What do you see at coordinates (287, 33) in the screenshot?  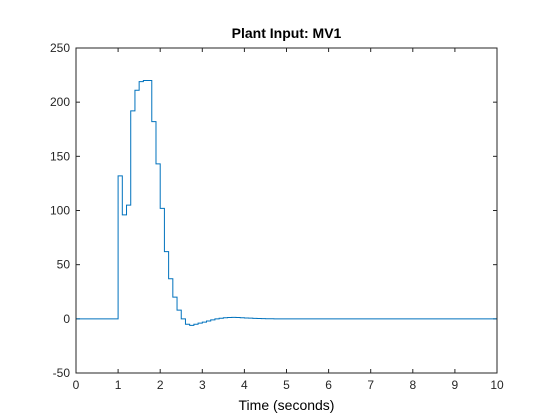 I see `chart-title: Plant Input: MV1` at bounding box center [287, 33].